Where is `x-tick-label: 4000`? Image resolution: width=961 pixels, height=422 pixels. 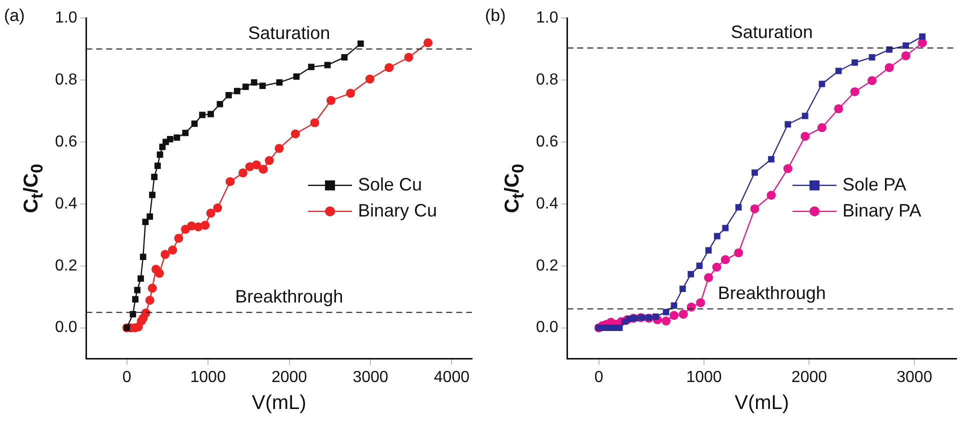 x-tick-label: 4000 is located at coordinates (452, 377).